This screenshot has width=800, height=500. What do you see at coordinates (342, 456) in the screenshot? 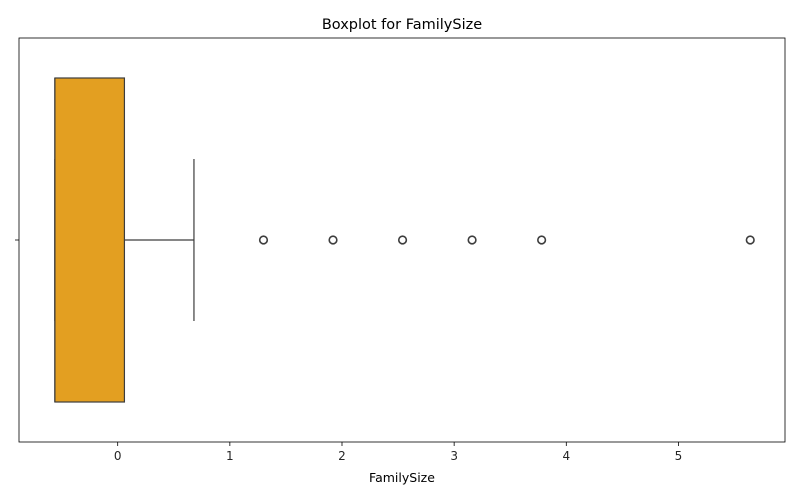
I see `x-tick-label: 2` at bounding box center [342, 456].